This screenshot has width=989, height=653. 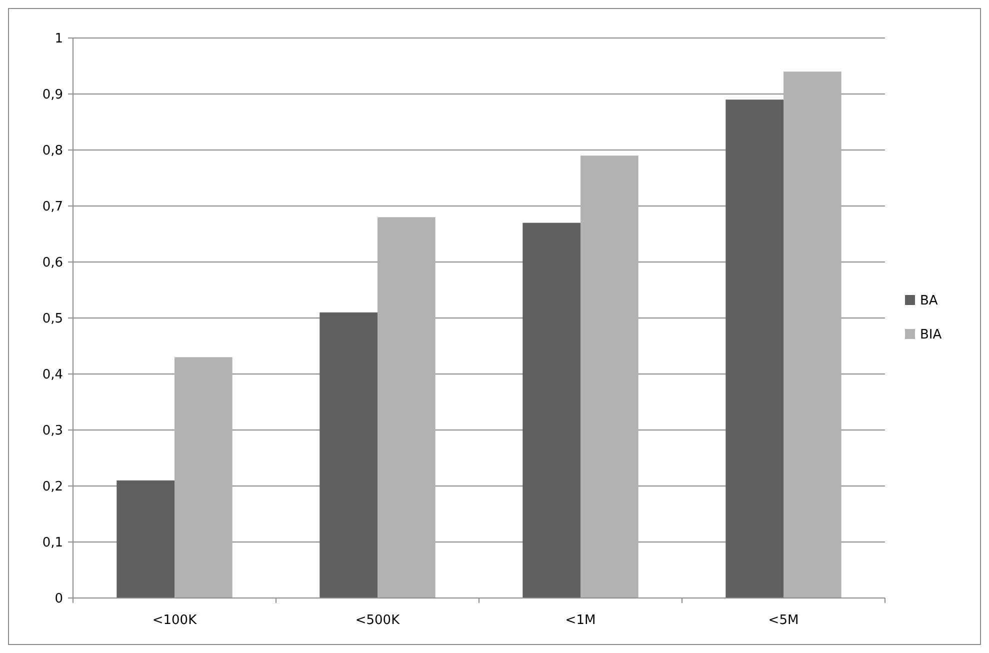 What do you see at coordinates (58, 599) in the screenshot?
I see `y-tick-label: 0` at bounding box center [58, 599].